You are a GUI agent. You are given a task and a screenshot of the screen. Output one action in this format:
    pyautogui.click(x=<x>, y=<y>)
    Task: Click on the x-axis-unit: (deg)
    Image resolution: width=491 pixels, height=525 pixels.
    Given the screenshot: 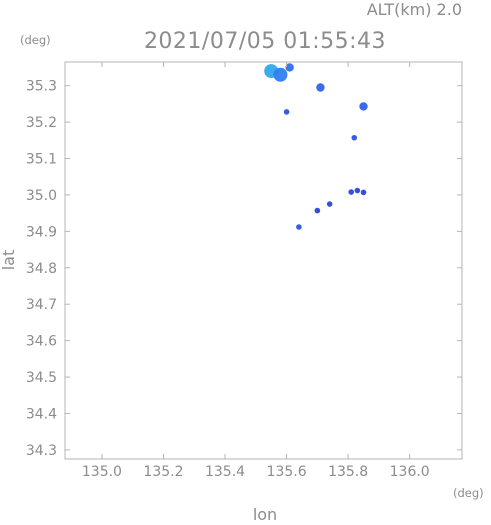 What is the action you would take?
    pyautogui.click(x=468, y=493)
    